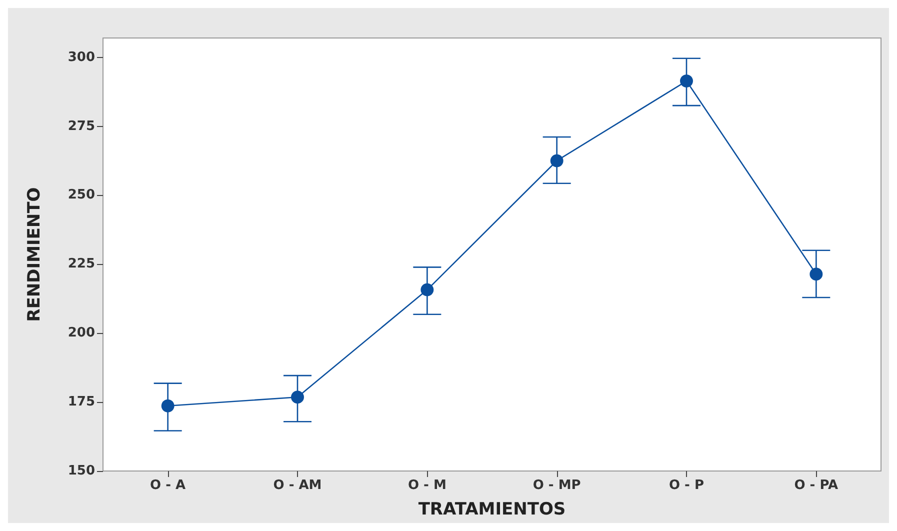 The height and width of the screenshot is (531, 897). What do you see at coordinates (686, 485) in the screenshot?
I see `x-tick-label: O - P` at bounding box center [686, 485].